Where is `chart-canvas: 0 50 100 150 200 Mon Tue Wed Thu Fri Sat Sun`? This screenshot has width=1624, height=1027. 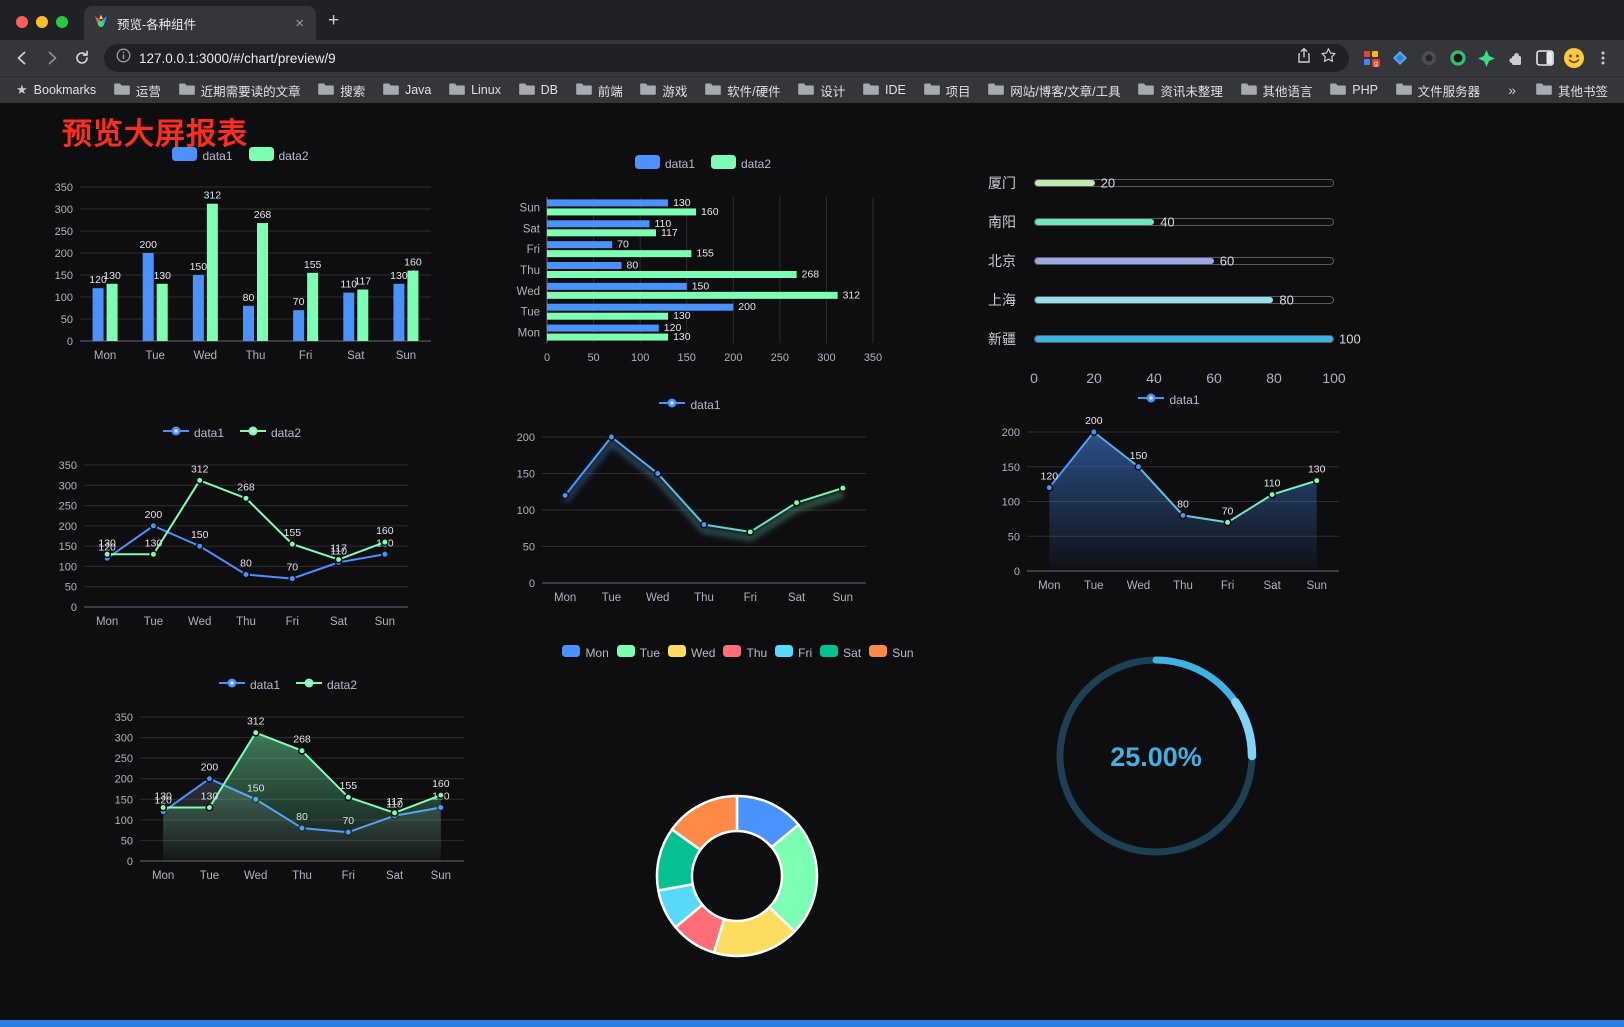 chart-canvas: 0 50 100 150 200 Mon Tue Wed Thu Fri Sat Sun is located at coordinates (691, 518).